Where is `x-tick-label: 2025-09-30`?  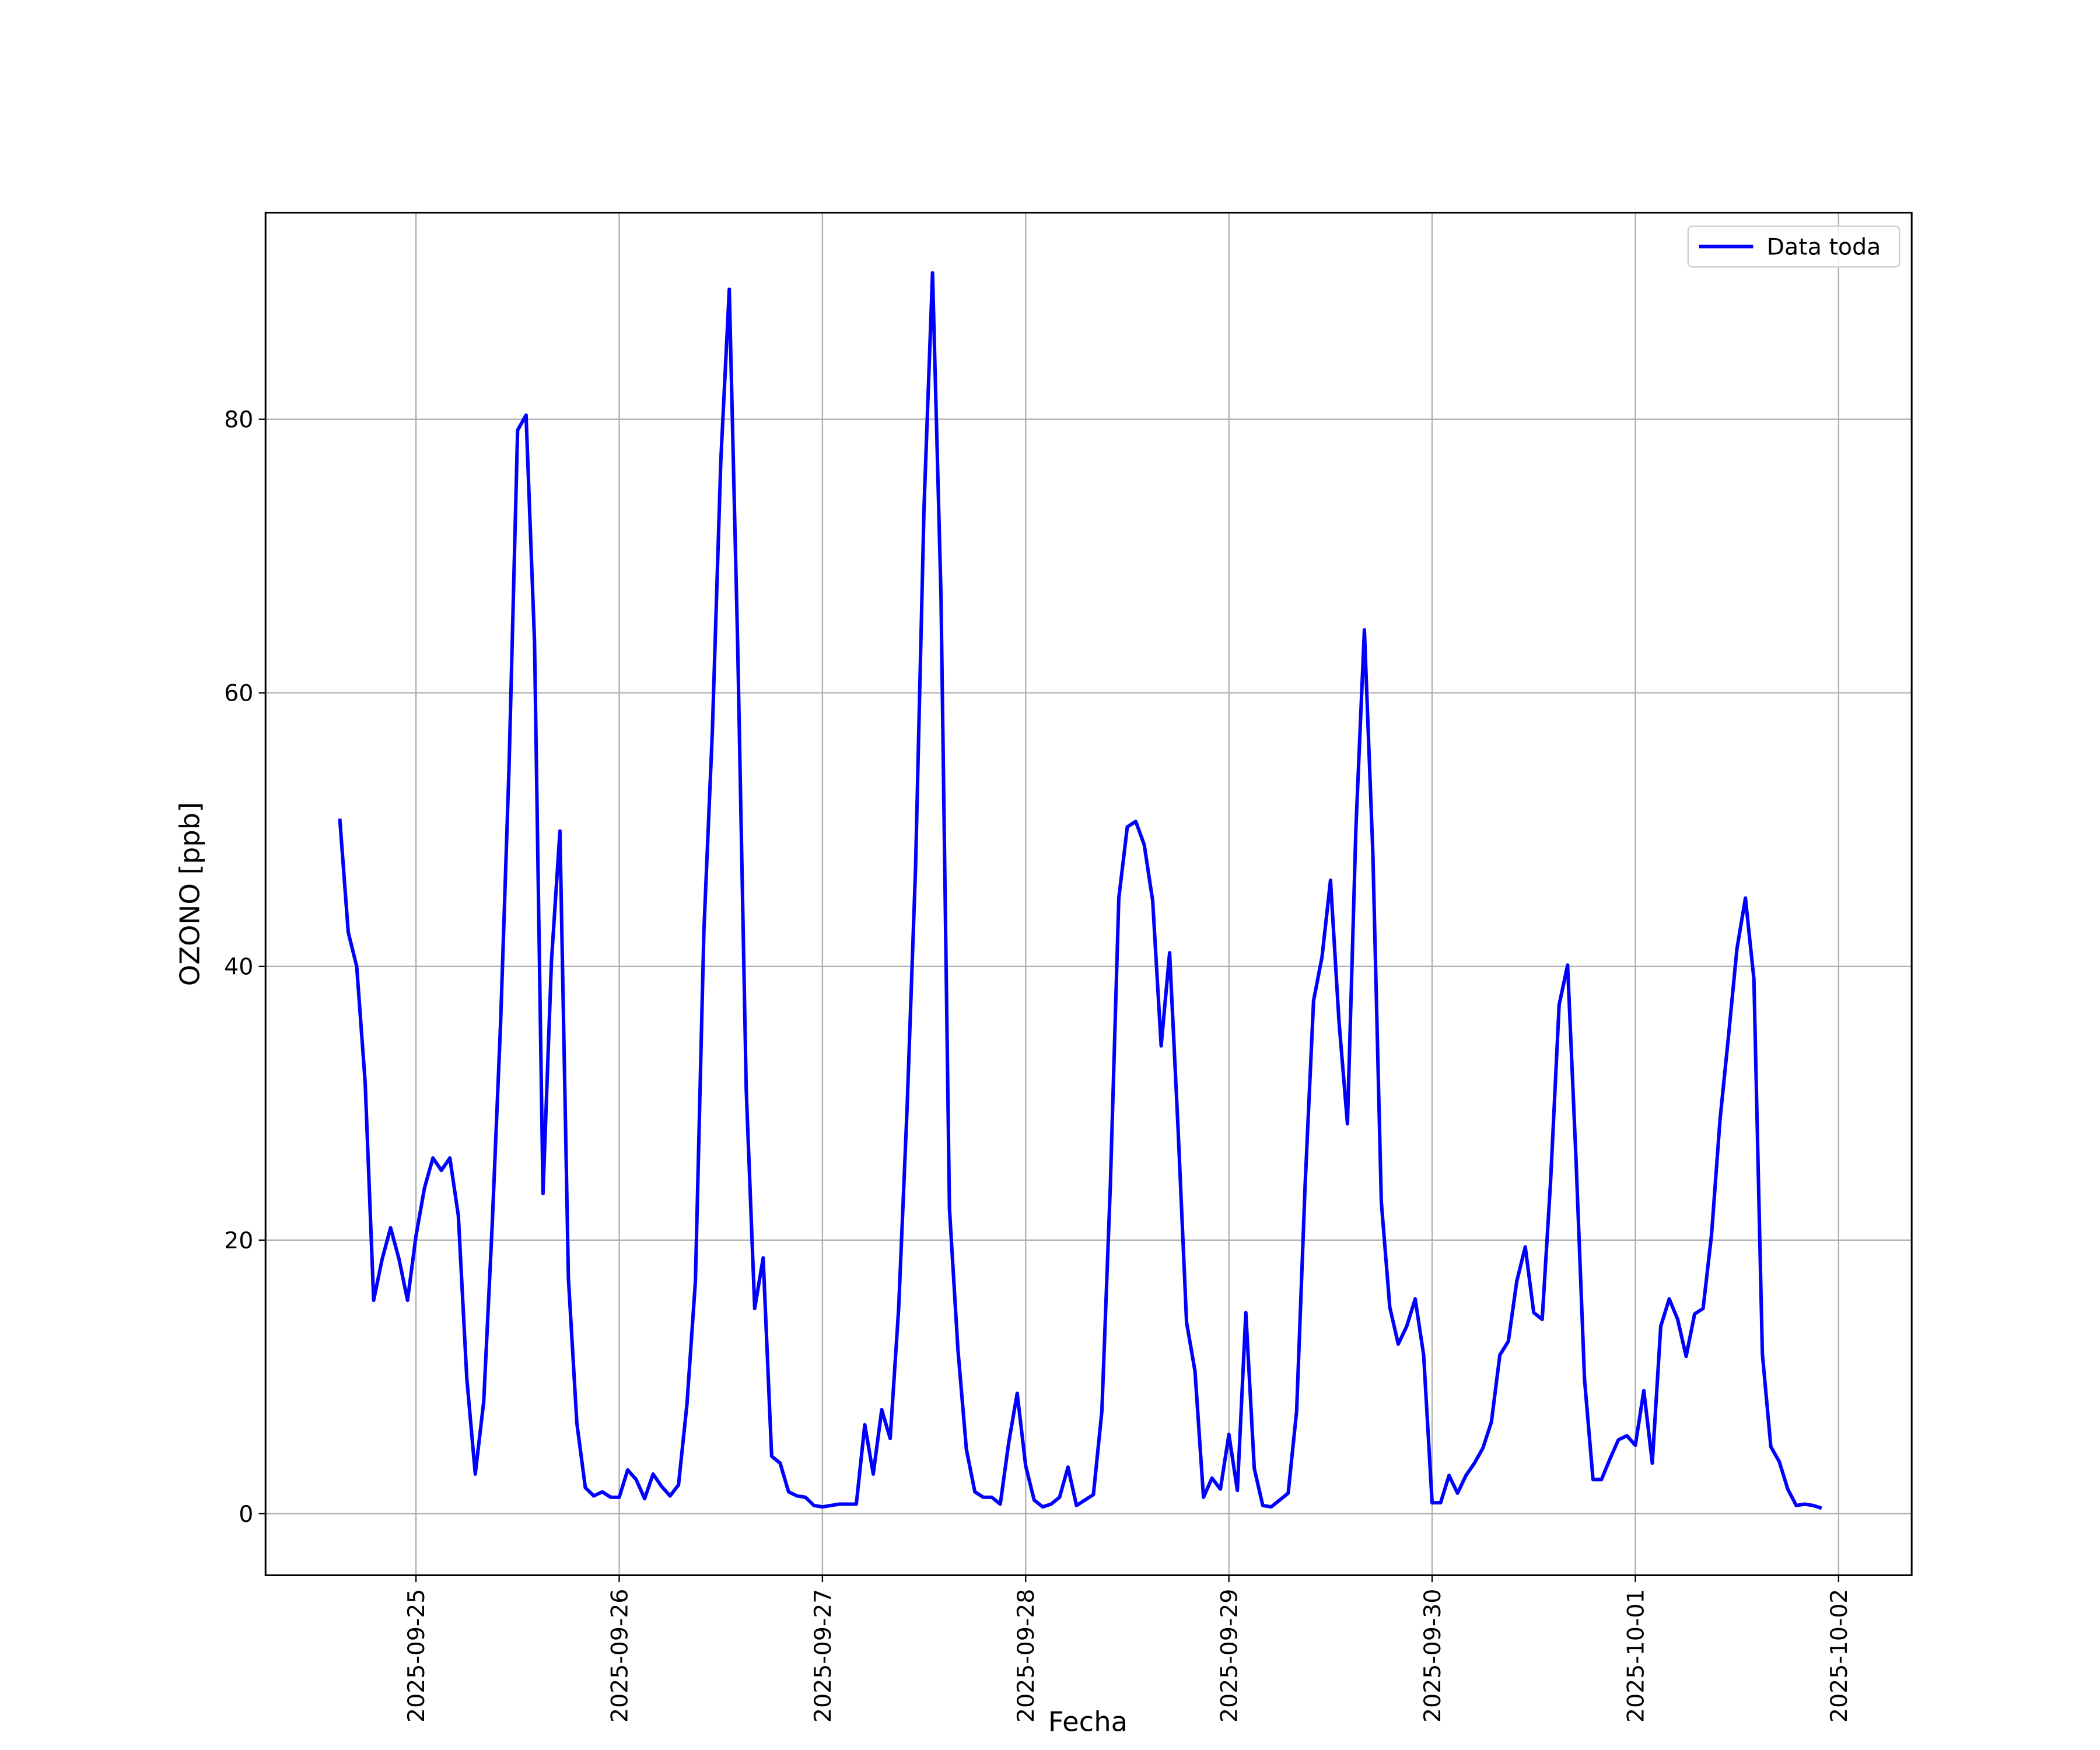 x-tick-label: 2025-09-30 is located at coordinates (1433, 1656).